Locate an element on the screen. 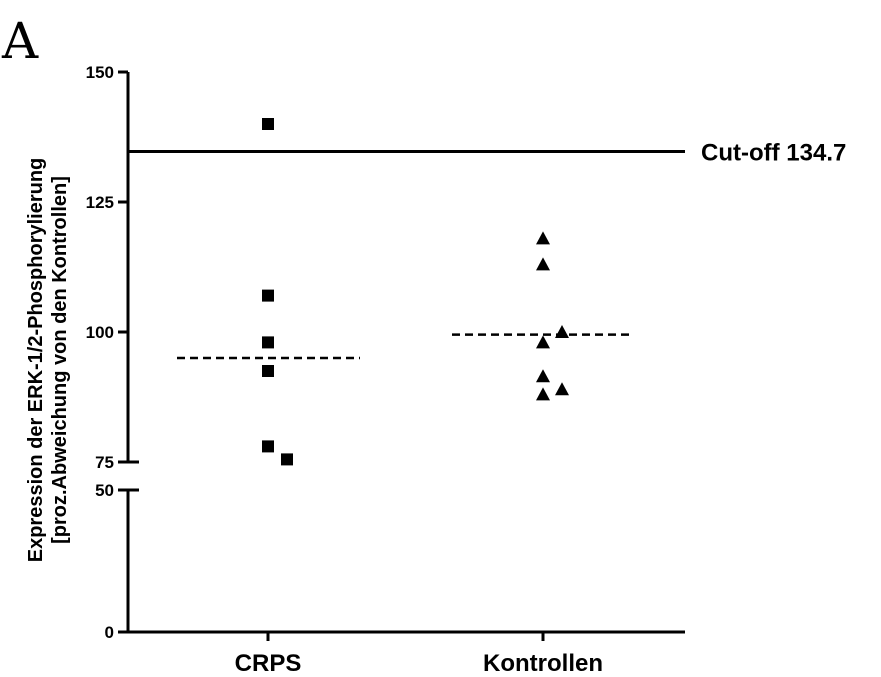 The width and height of the screenshot is (881, 677). y-tick-label: 150 is located at coordinates (100, 72).